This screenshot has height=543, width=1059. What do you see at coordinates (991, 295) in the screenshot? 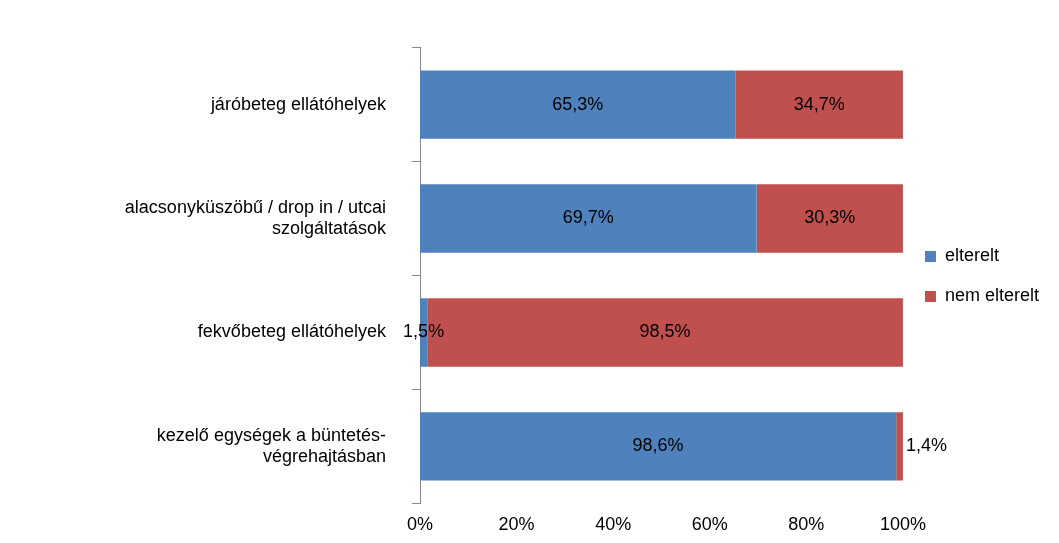
I see `legend-label: nem elterelt` at bounding box center [991, 295].